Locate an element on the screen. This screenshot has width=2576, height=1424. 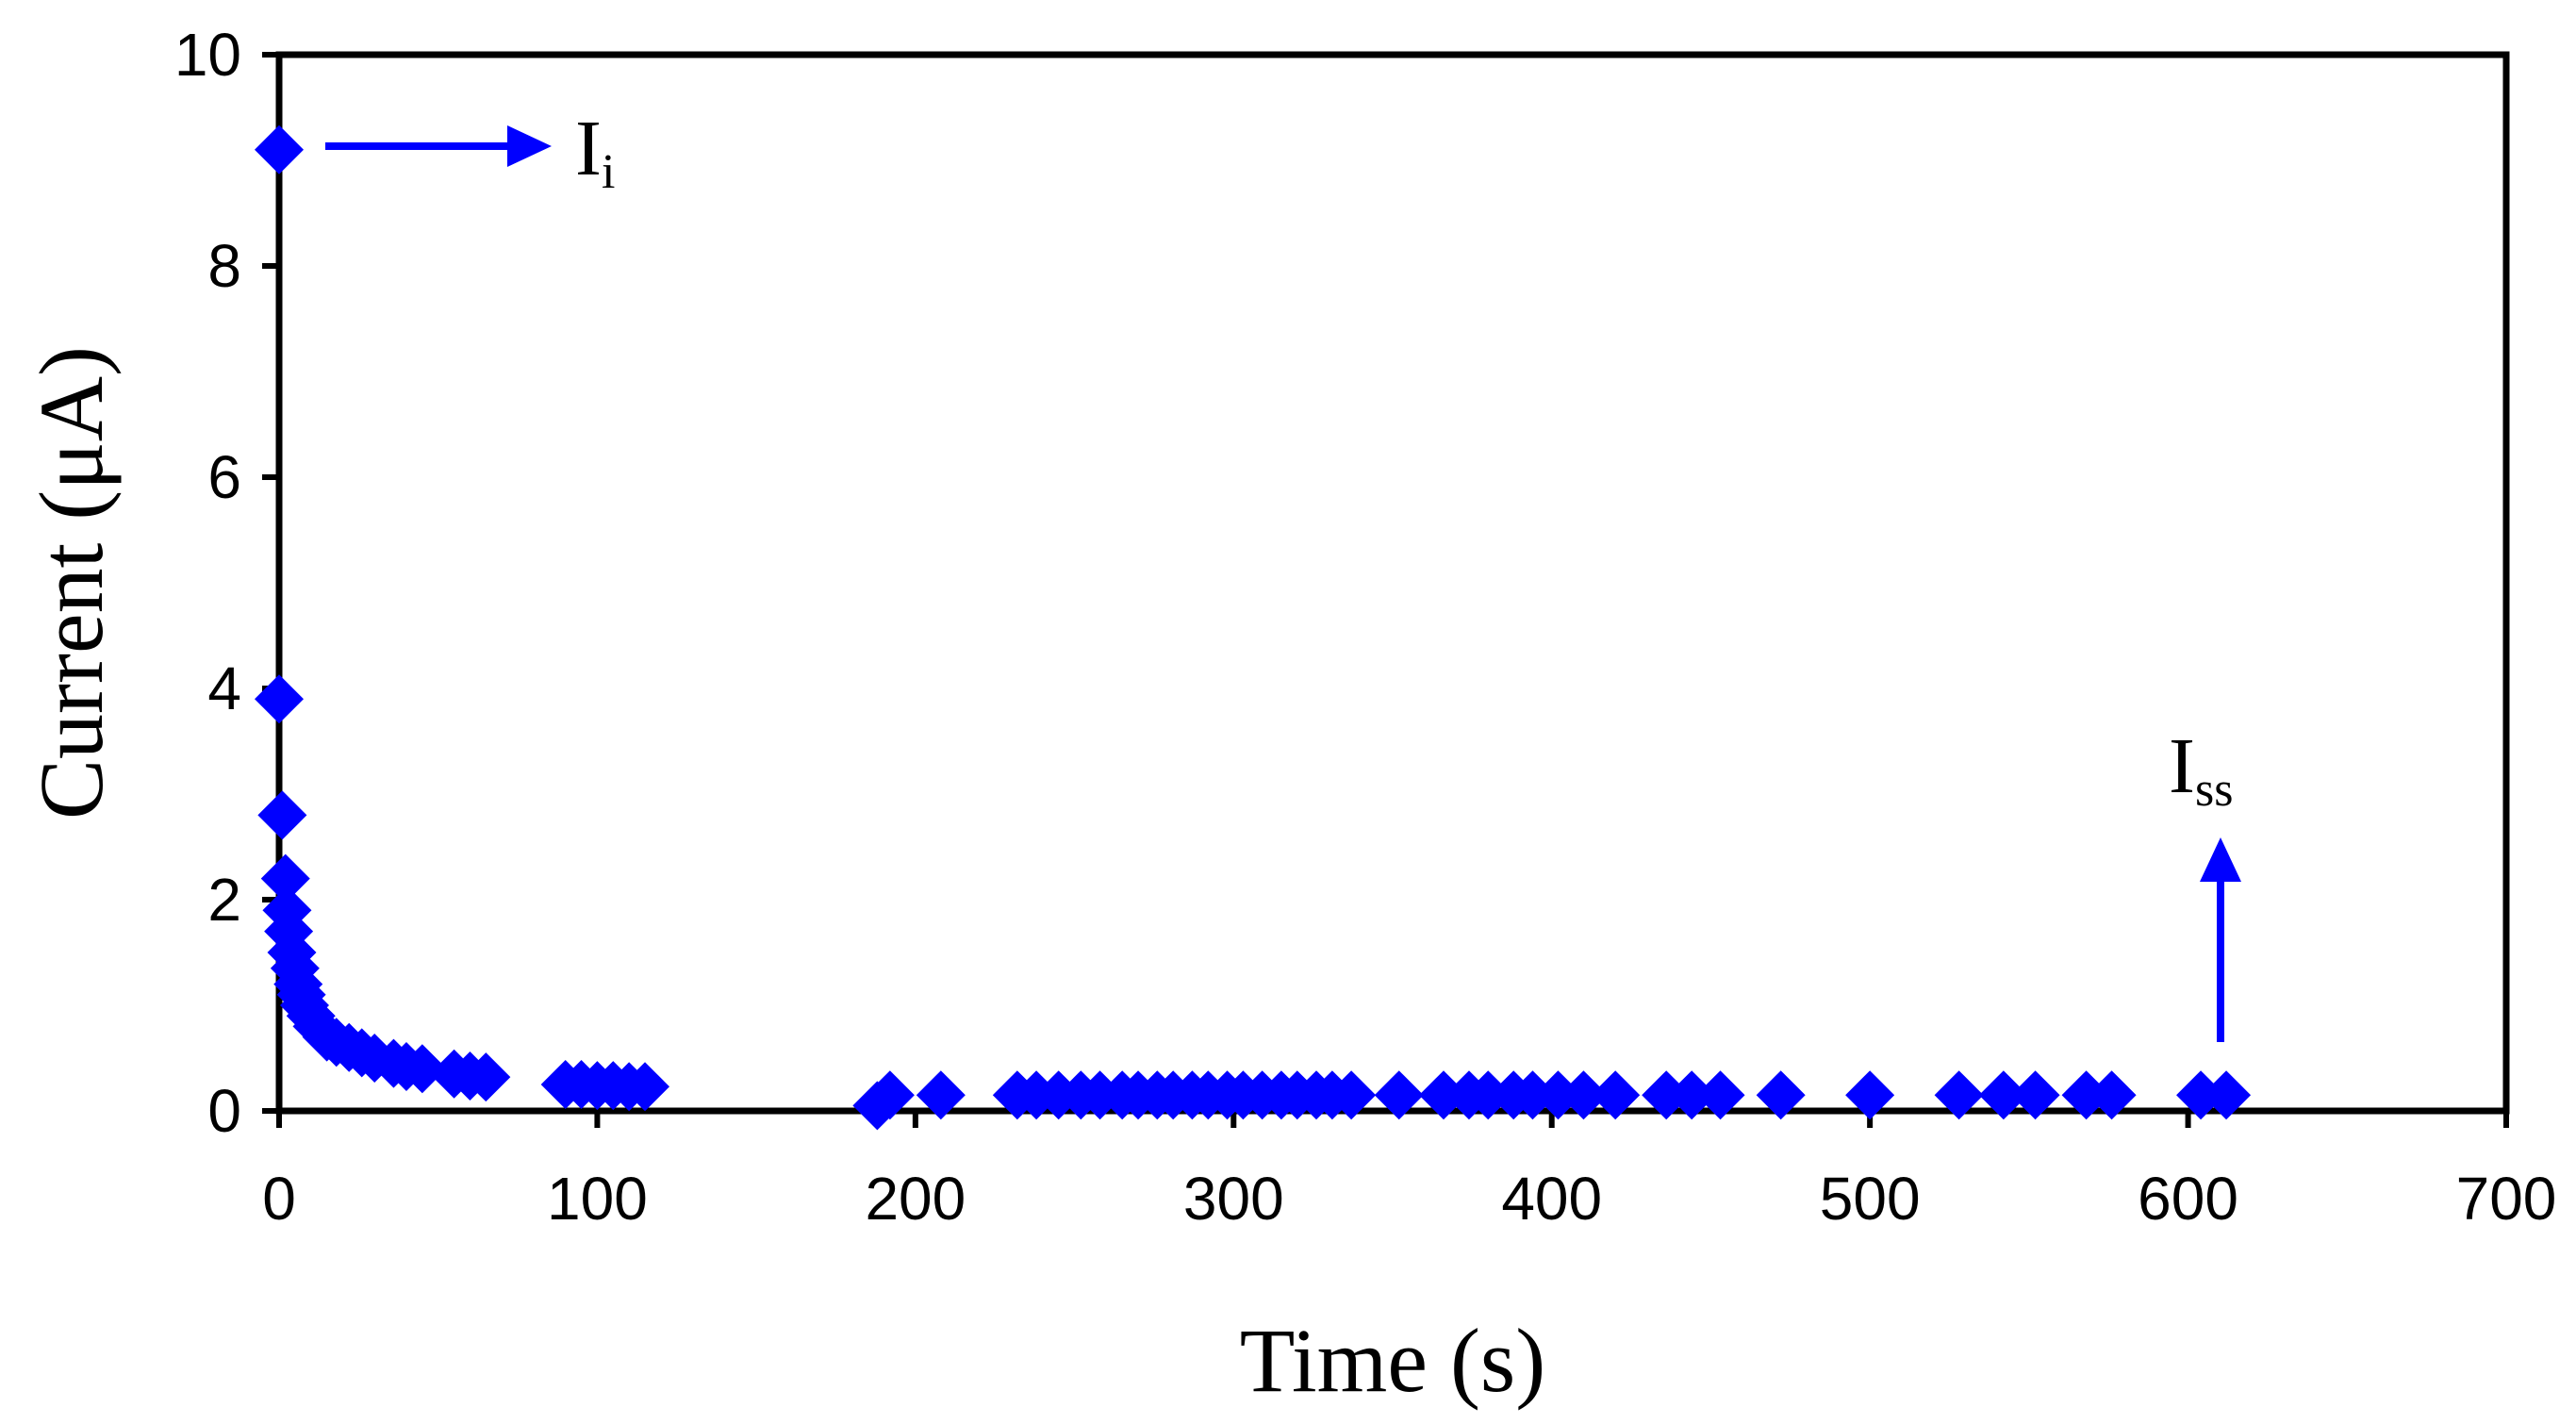
arrow-right-head is located at coordinates (529, 146).